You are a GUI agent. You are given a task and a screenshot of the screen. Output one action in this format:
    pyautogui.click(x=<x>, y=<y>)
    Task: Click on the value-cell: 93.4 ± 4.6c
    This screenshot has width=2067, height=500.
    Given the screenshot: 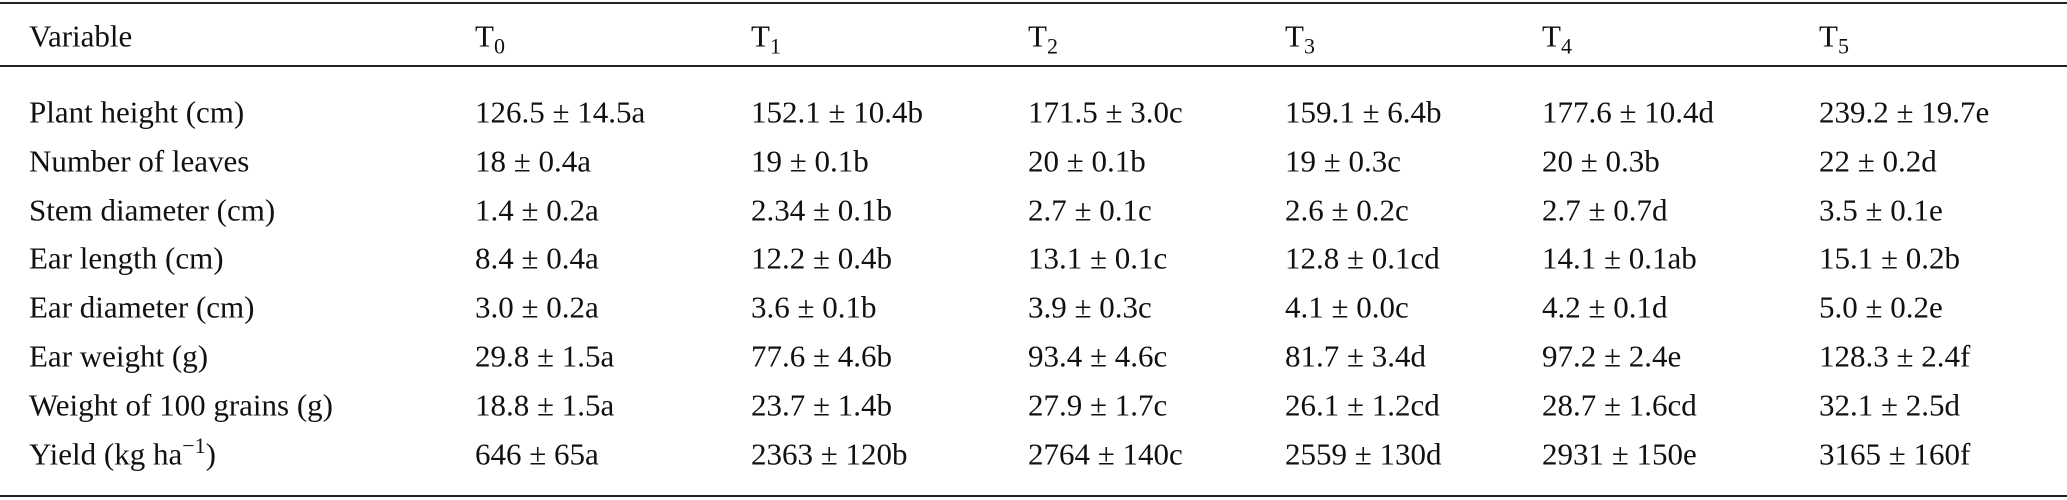 What is the action you would take?
    pyautogui.click(x=1098, y=356)
    